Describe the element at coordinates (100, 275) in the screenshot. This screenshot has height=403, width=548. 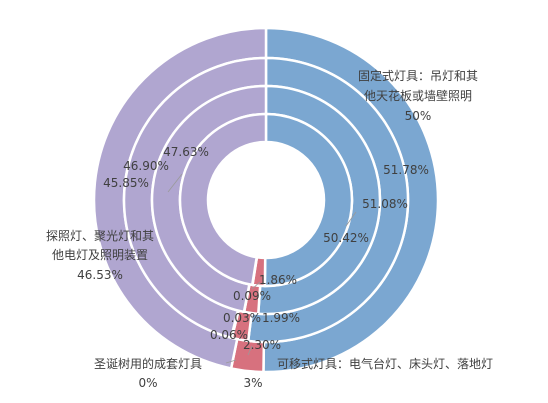
I see `label-outer-search-value: 46.53%` at that location.